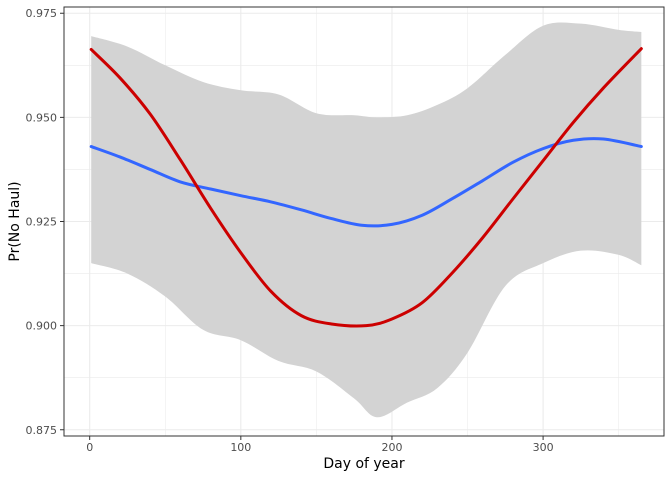 Image resolution: width=672 pixels, height=480 pixels. What do you see at coordinates (240, 447) in the screenshot?
I see `x-tick-label: 100` at bounding box center [240, 447].